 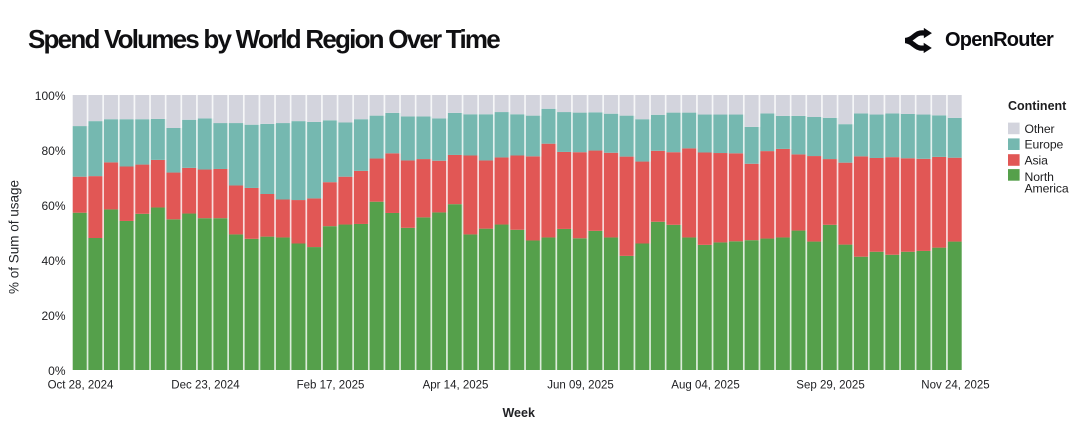 What do you see at coordinates (331, 386) in the screenshot?
I see `svg-text: Feb 17, 2025` at bounding box center [331, 386].